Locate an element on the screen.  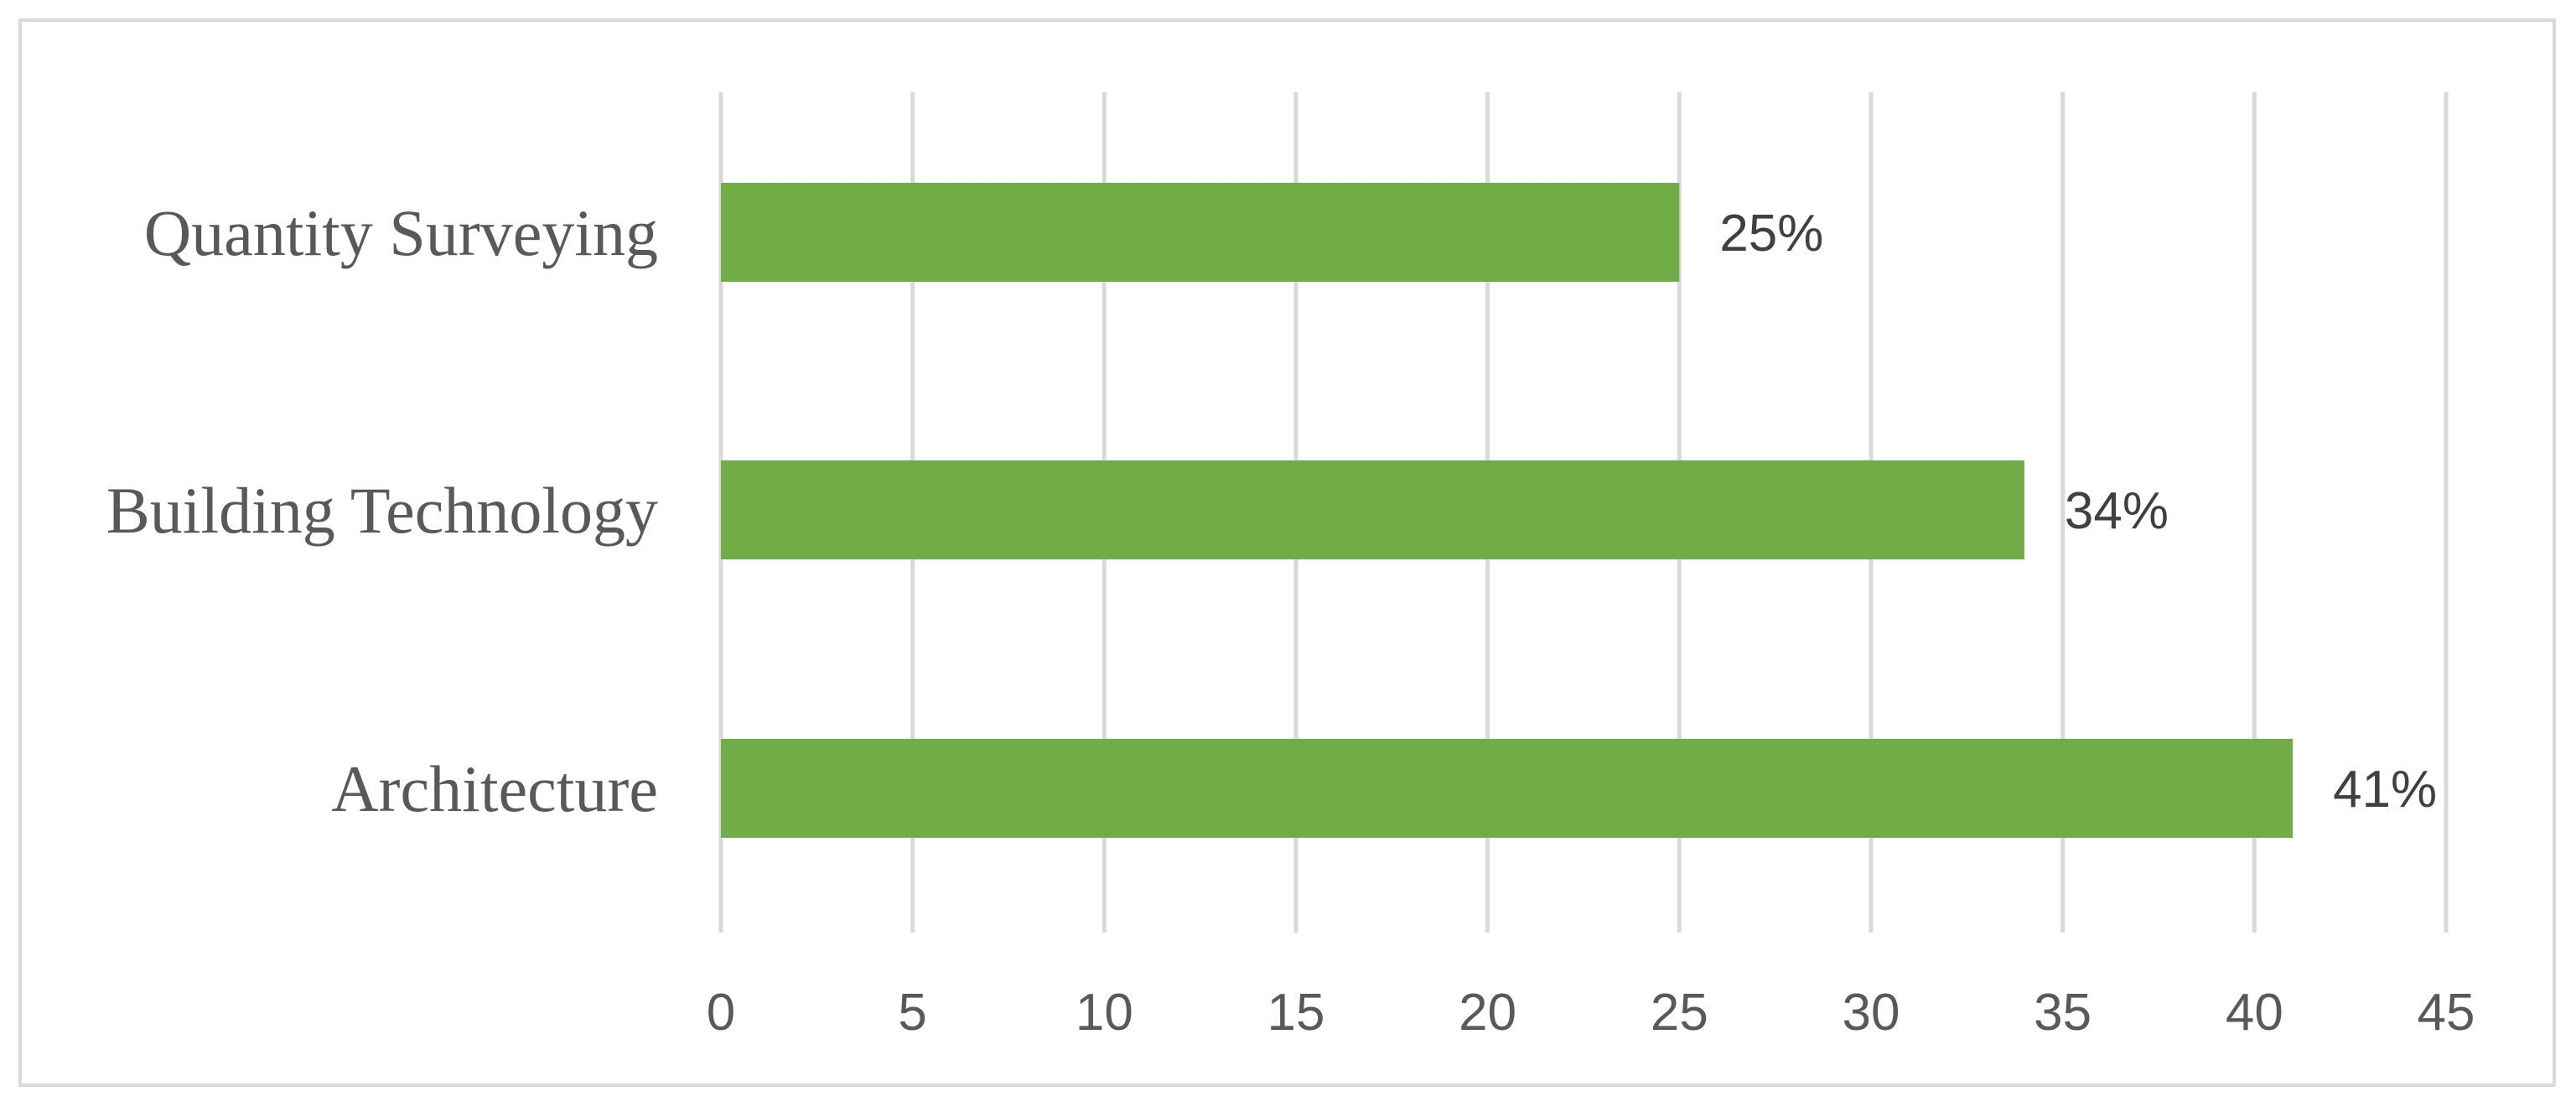
x-tick-label: 15 is located at coordinates (1296, 1013).